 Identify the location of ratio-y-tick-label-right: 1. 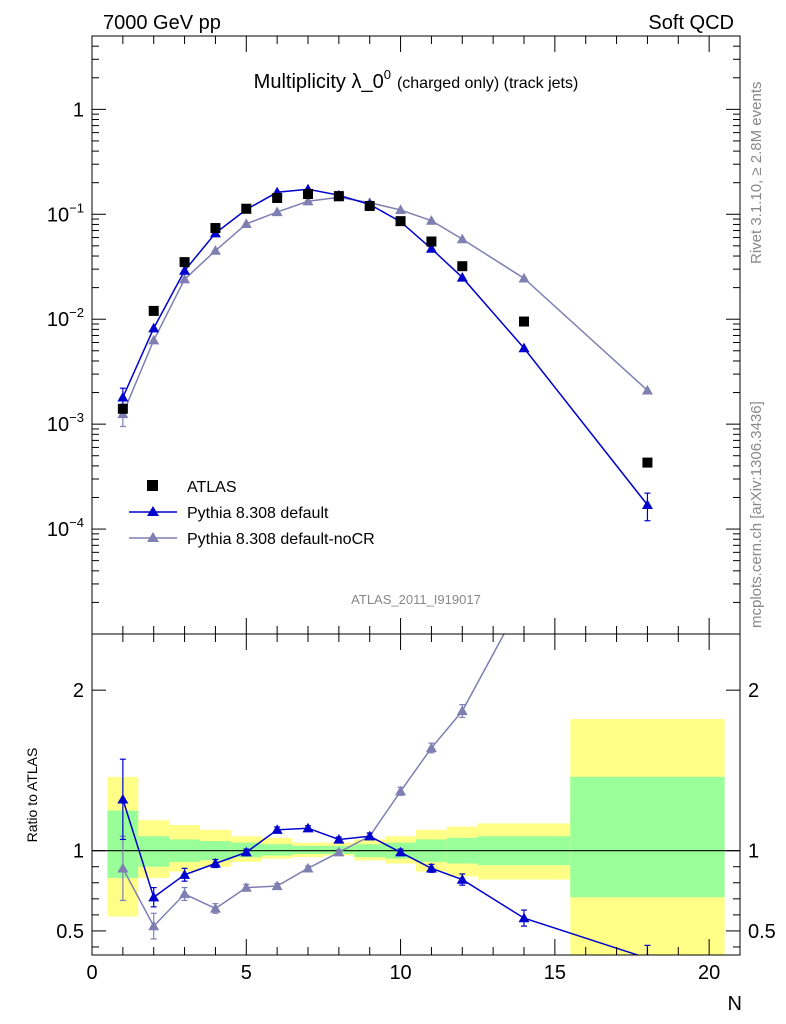
(753, 852).